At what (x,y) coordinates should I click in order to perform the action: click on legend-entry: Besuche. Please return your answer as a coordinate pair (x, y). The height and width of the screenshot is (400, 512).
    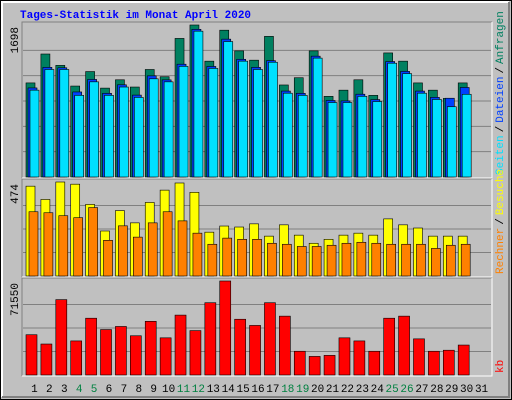
    Looking at the image, I should click on (501, 192).